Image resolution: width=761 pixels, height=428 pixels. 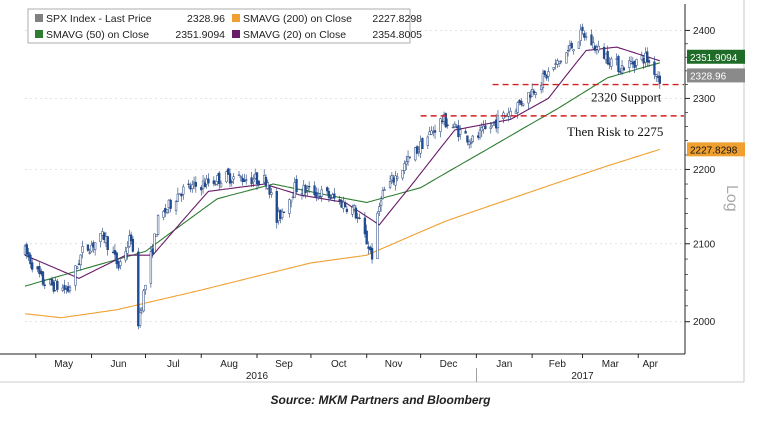 What do you see at coordinates (206, 19) in the screenshot?
I see `legend-value-0: 2328.96` at bounding box center [206, 19].